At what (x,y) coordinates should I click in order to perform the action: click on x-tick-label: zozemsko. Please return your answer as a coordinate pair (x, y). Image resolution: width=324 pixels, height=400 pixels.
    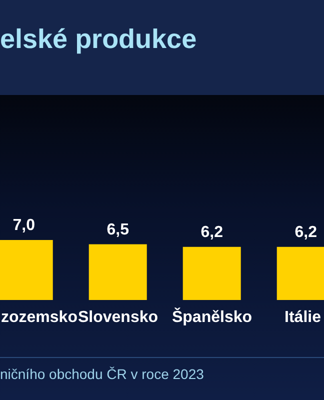
    Looking at the image, I should click on (39, 317).